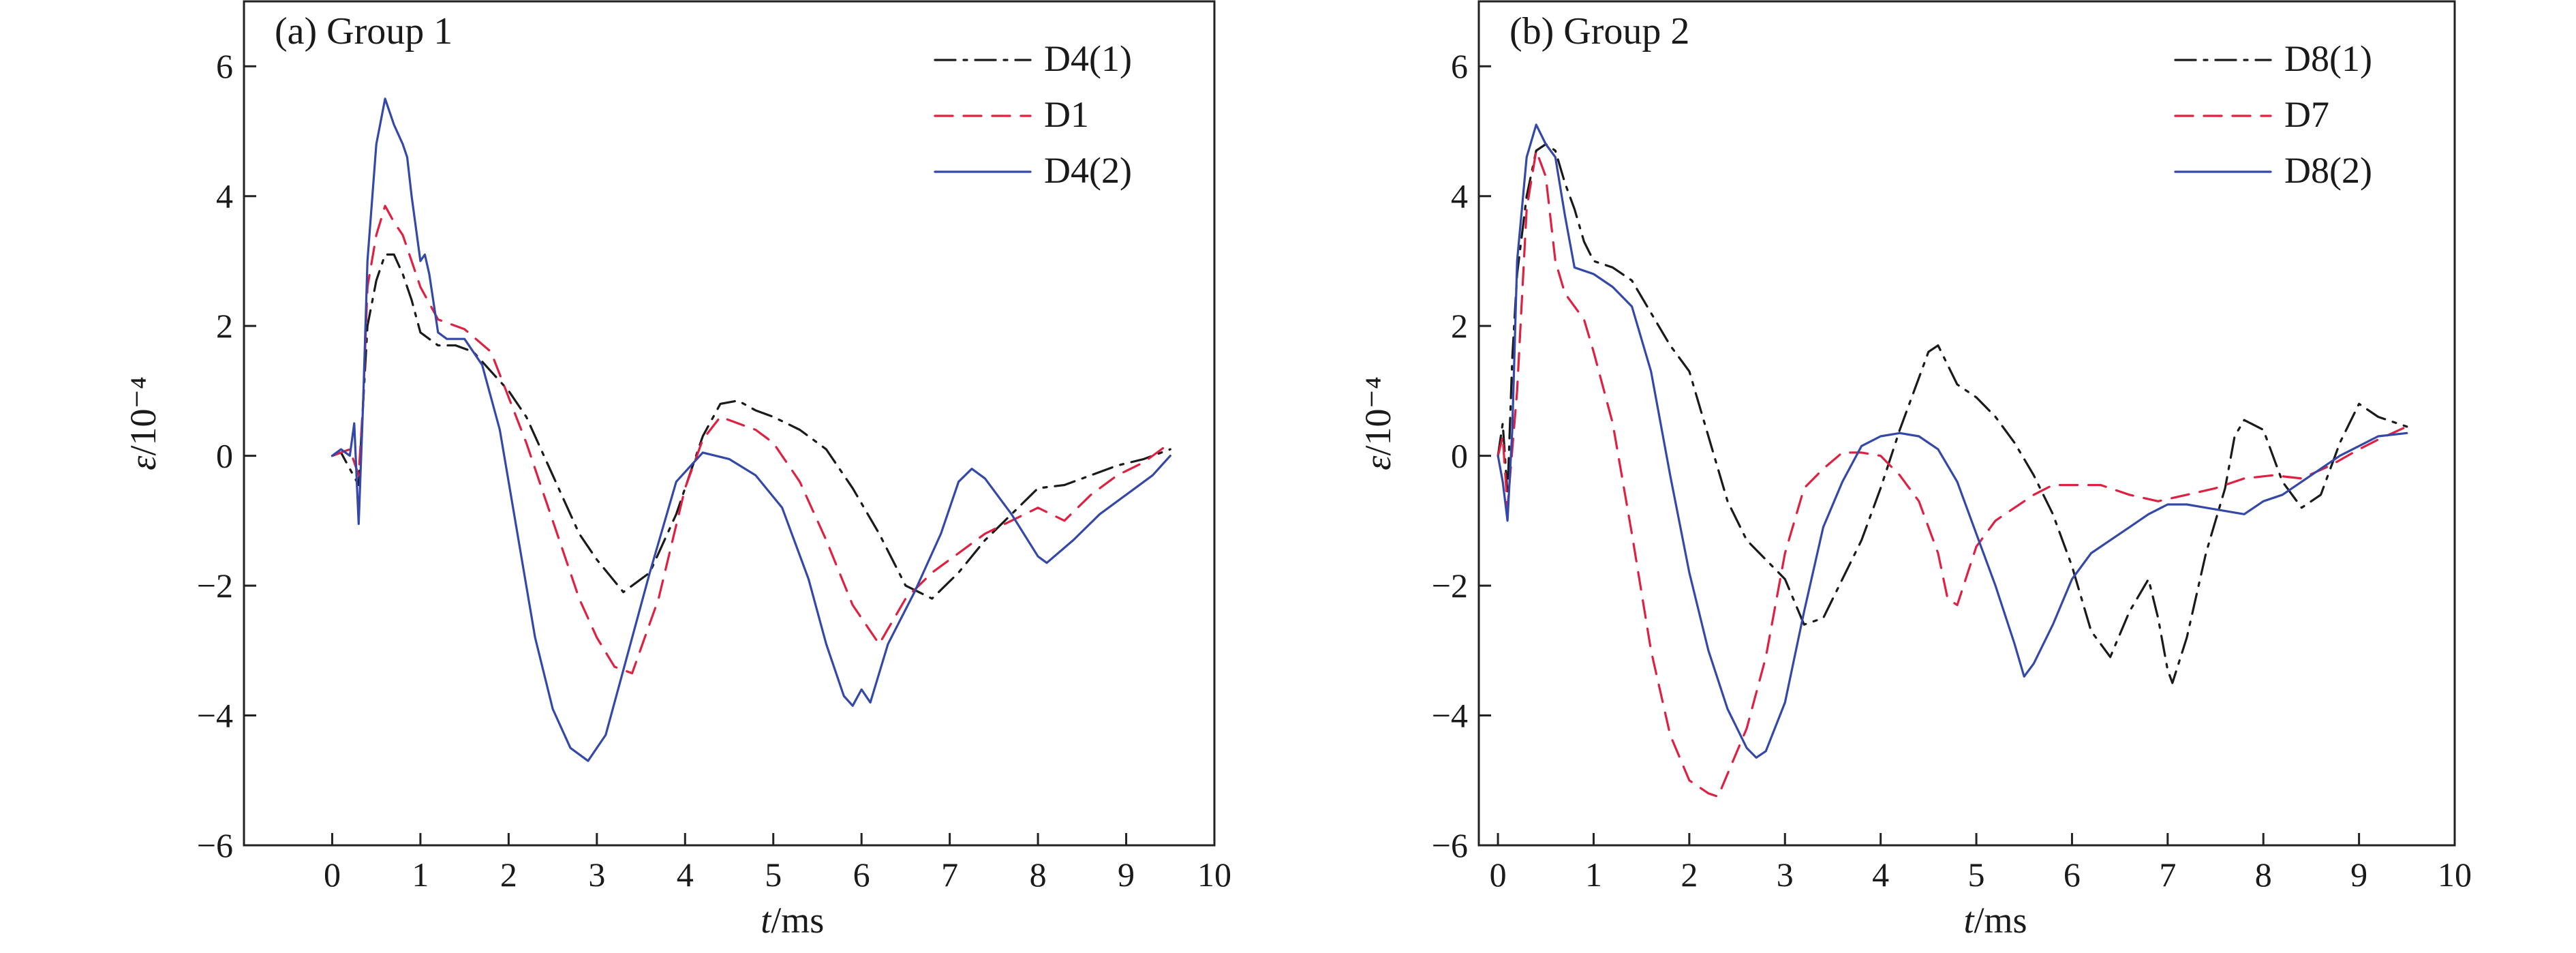  I want to click on legend-label: D8(1), so click(2328, 58).